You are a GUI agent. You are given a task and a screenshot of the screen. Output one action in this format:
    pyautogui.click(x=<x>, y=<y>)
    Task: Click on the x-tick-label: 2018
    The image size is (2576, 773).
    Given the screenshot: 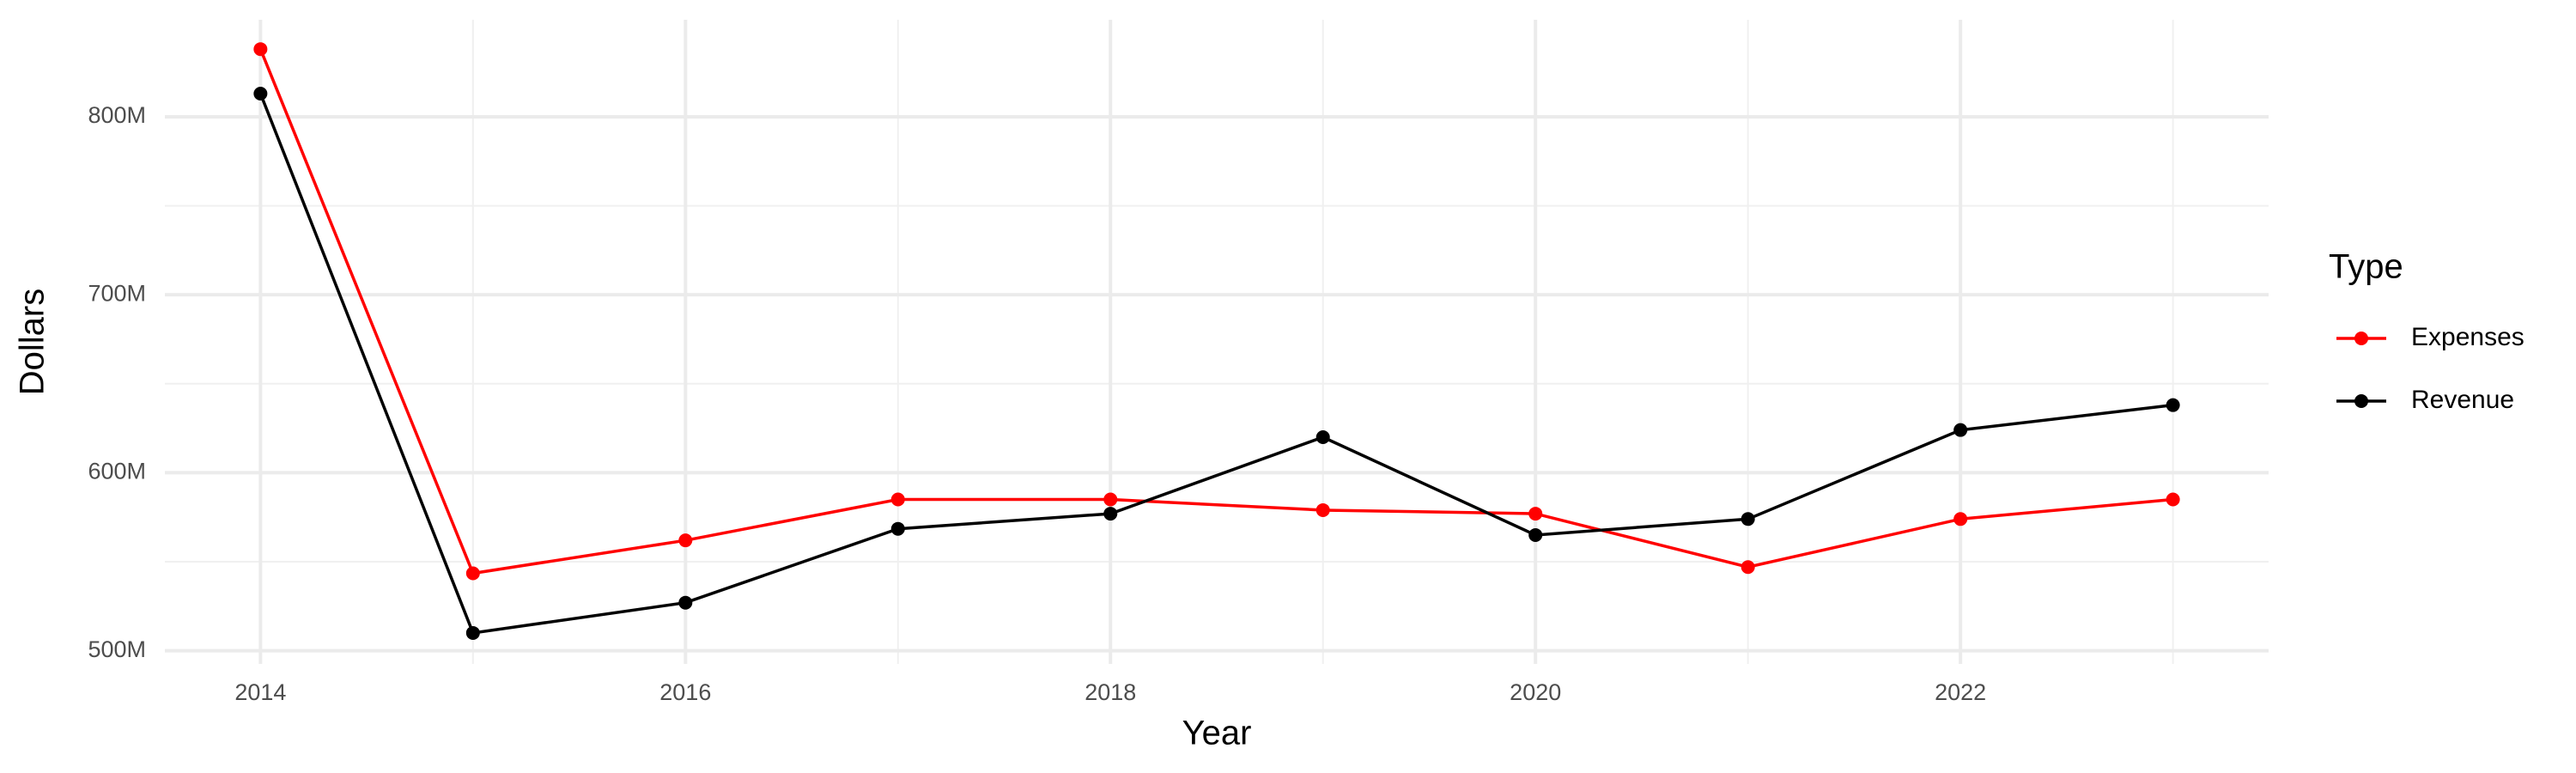 What is the action you would take?
    pyautogui.click(x=1110, y=692)
    